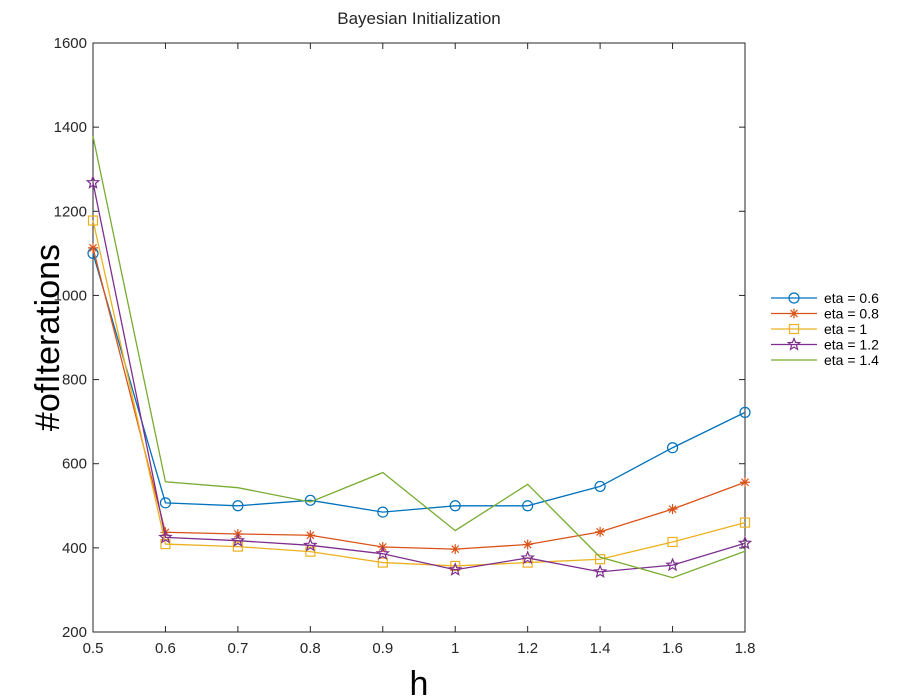 The height and width of the screenshot is (700, 909). What do you see at coordinates (851, 360) in the screenshot?
I see `legend-label: eta = 1.4` at bounding box center [851, 360].